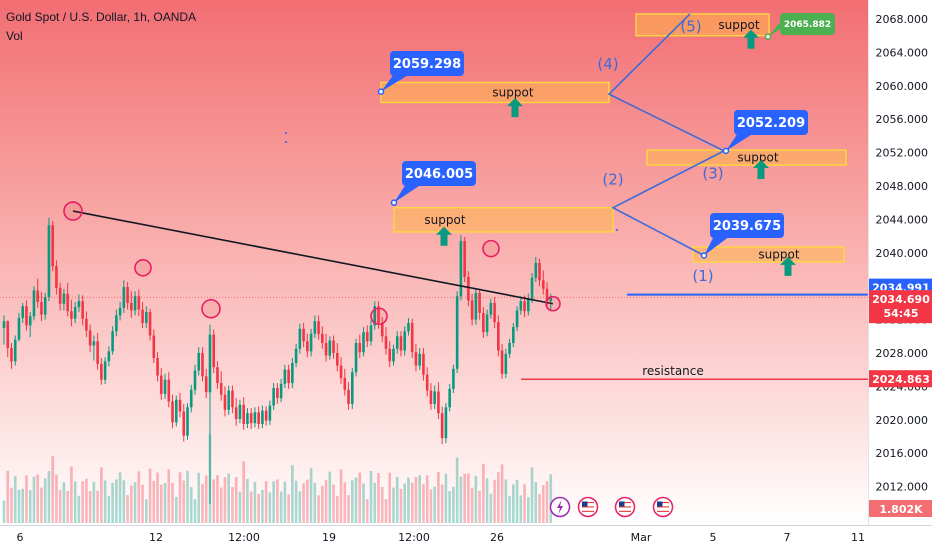  What do you see at coordinates (313, 257) in the screenshot?
I see `trendline` at bounding box center [313, 257].